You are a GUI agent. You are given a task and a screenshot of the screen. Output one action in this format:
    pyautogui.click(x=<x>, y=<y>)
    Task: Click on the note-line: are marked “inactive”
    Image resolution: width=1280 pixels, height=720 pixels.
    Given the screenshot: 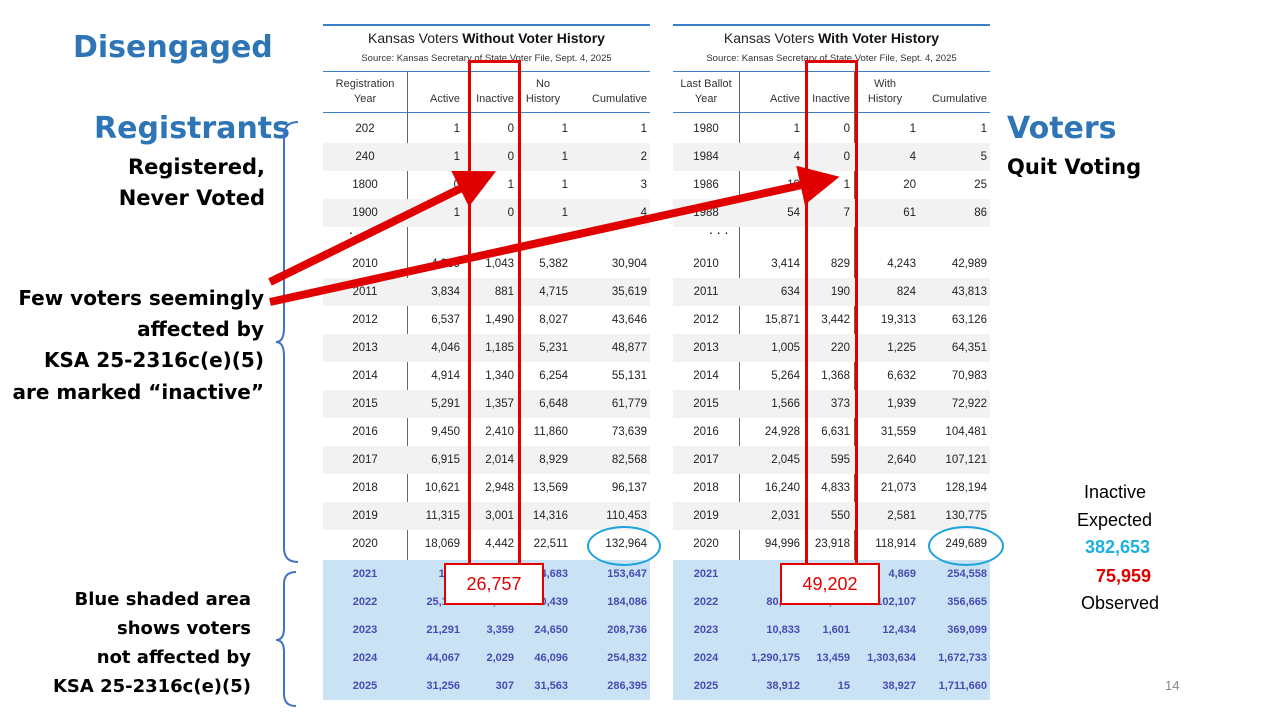 What is the action you would take?
    pyautogui.click(x=138, y=392)
    